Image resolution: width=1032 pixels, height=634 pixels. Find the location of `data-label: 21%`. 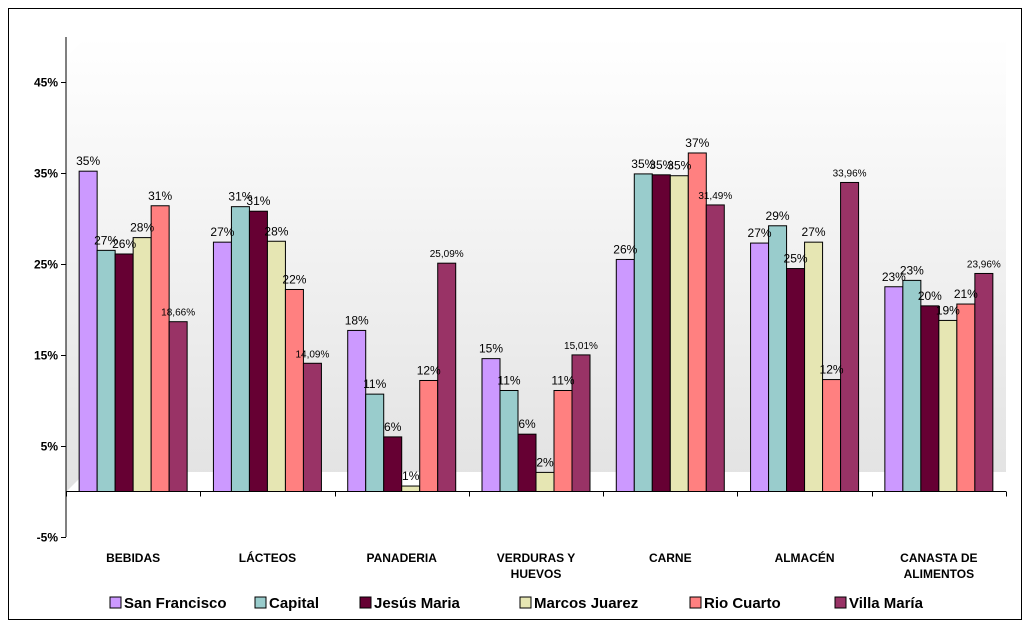

data-label: 21% is located at coordinates (966, 294).